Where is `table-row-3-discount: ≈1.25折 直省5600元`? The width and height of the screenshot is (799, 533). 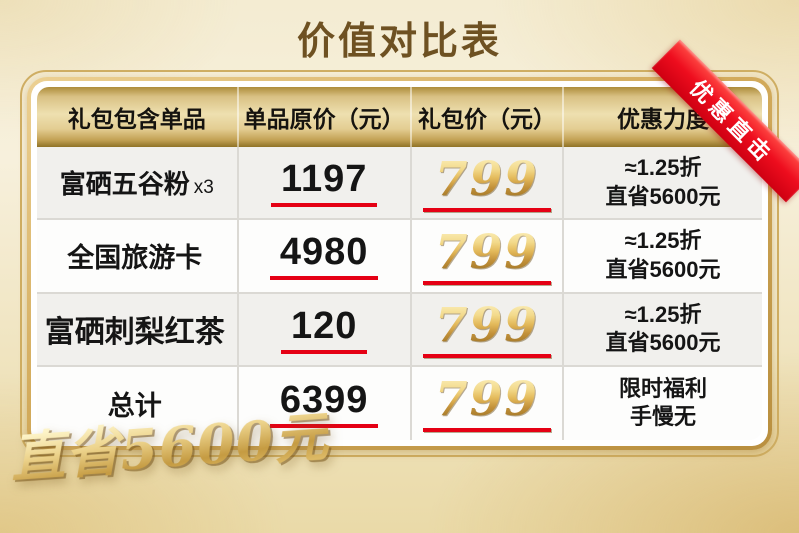
table-row-3-discount: ≈1.25折 直省5600元 is located at coordinates (663, 330).